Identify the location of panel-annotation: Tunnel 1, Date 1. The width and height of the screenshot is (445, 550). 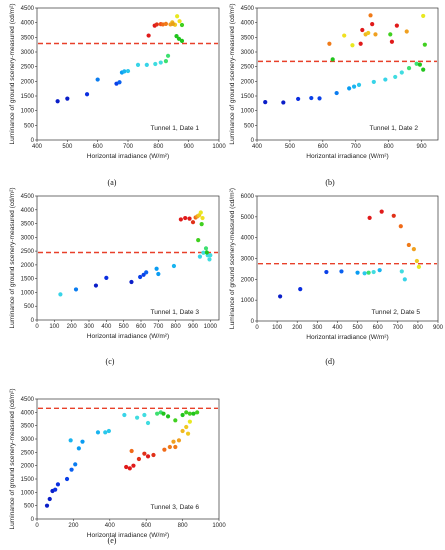
(174, 128).